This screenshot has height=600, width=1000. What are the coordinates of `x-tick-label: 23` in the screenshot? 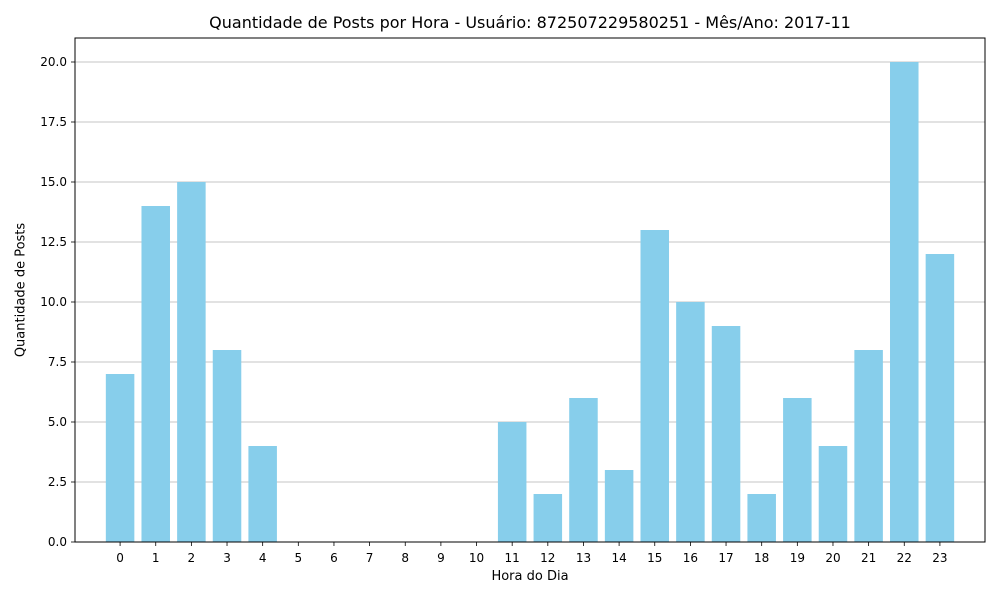 It's located at (939, 558).